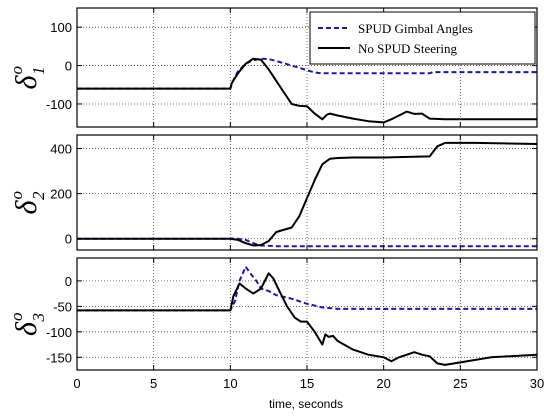 The height and width of the screenshot is (416, 550). Describe the element at coordinates (61, 27) in the screenshot. I see `y-tick-label: 100` at that location.